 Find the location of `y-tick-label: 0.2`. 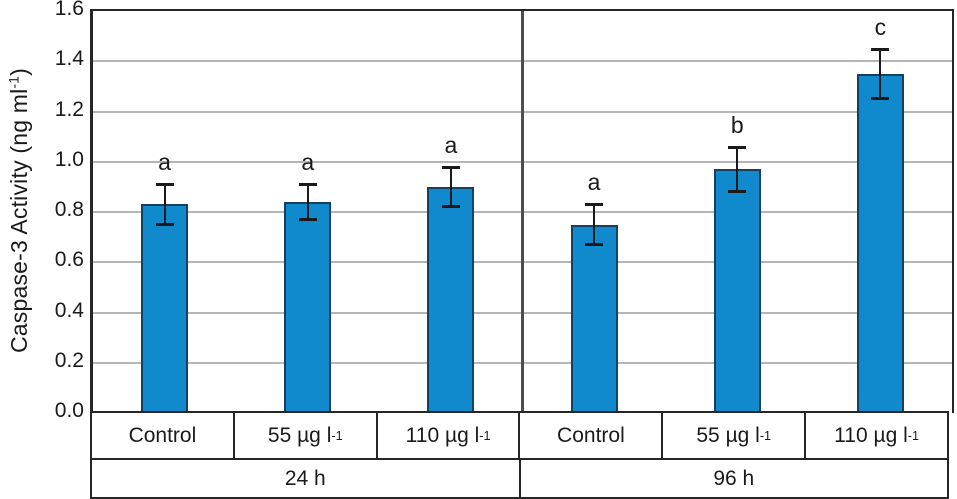

y-tick-label: 0.2 is located at coordinates (69, 360).